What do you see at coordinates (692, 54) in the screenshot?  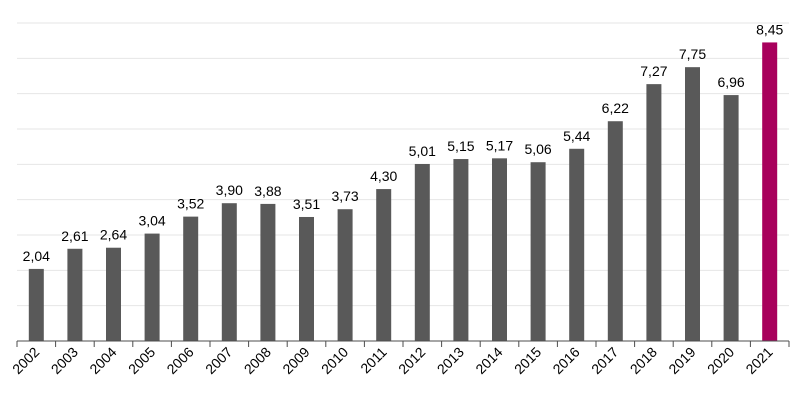 I see `value-label-2019: 7,75` at bounding box center [692, 54].